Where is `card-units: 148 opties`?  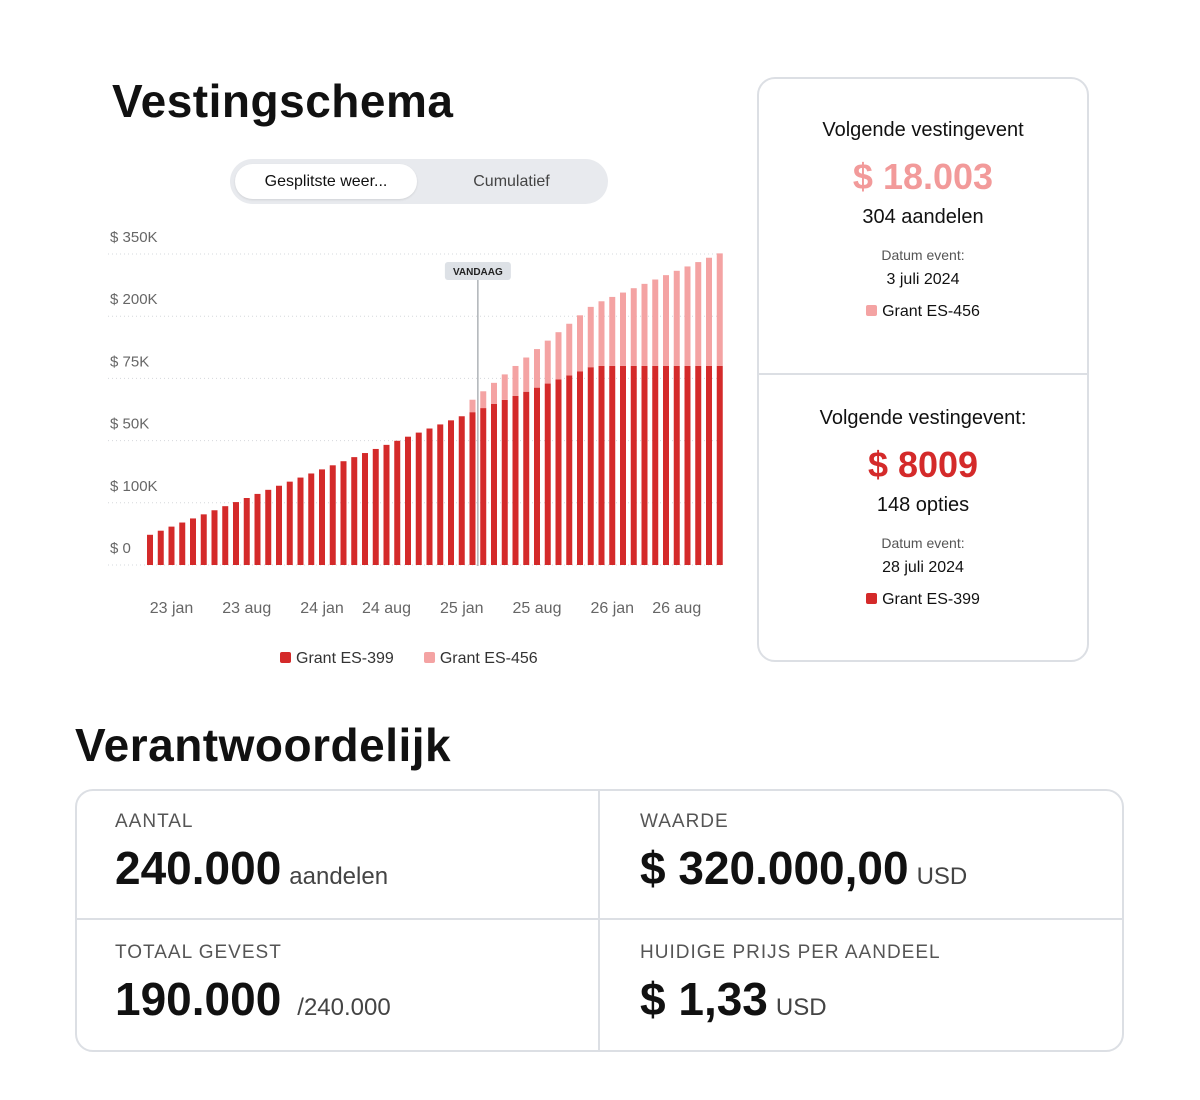
card-units: 148 opties is located at coordinates (923, 505).